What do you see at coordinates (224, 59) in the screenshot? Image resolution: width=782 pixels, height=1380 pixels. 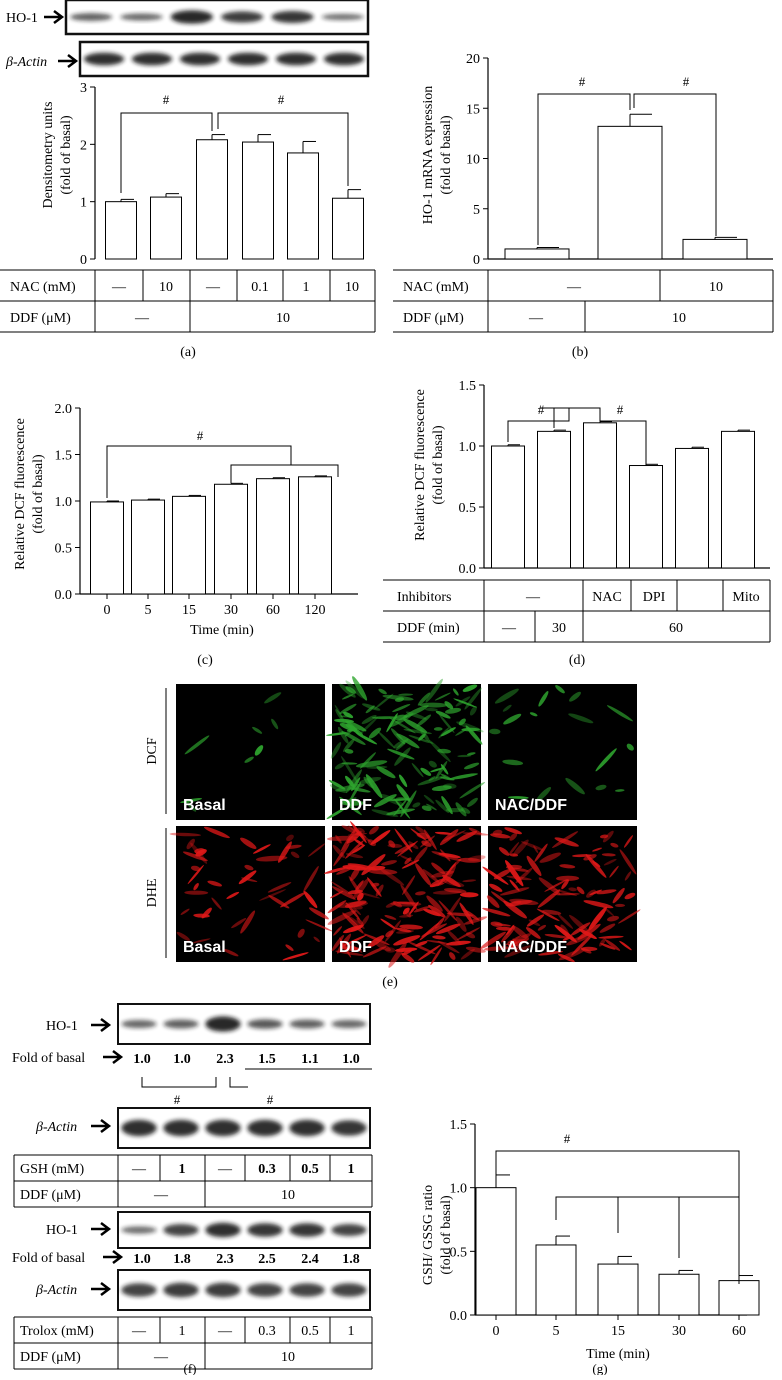 I see `blot-frame-actin` at bounding box center [224, 59].